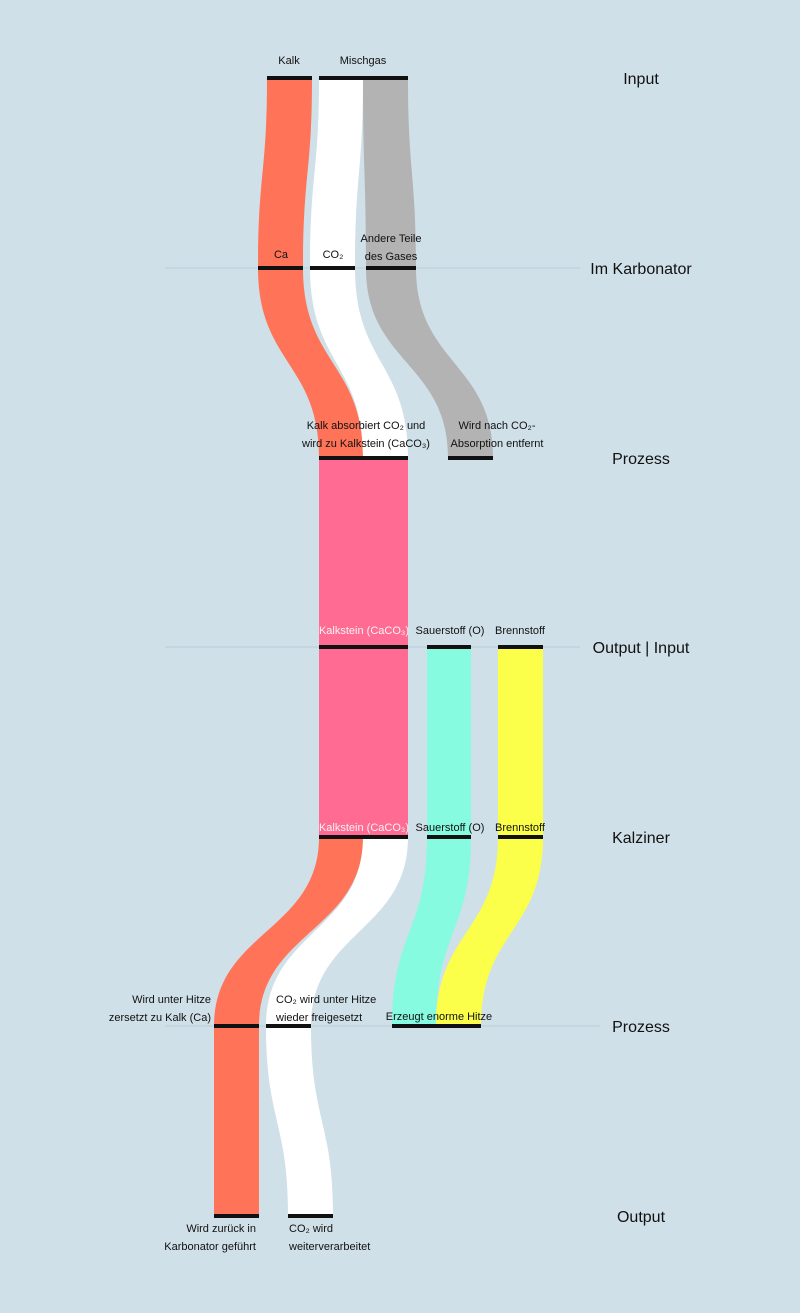 This screenshot has width=800, height=1313. I want to click on stage-label-output_input: Output | Input, so click(641, 648).